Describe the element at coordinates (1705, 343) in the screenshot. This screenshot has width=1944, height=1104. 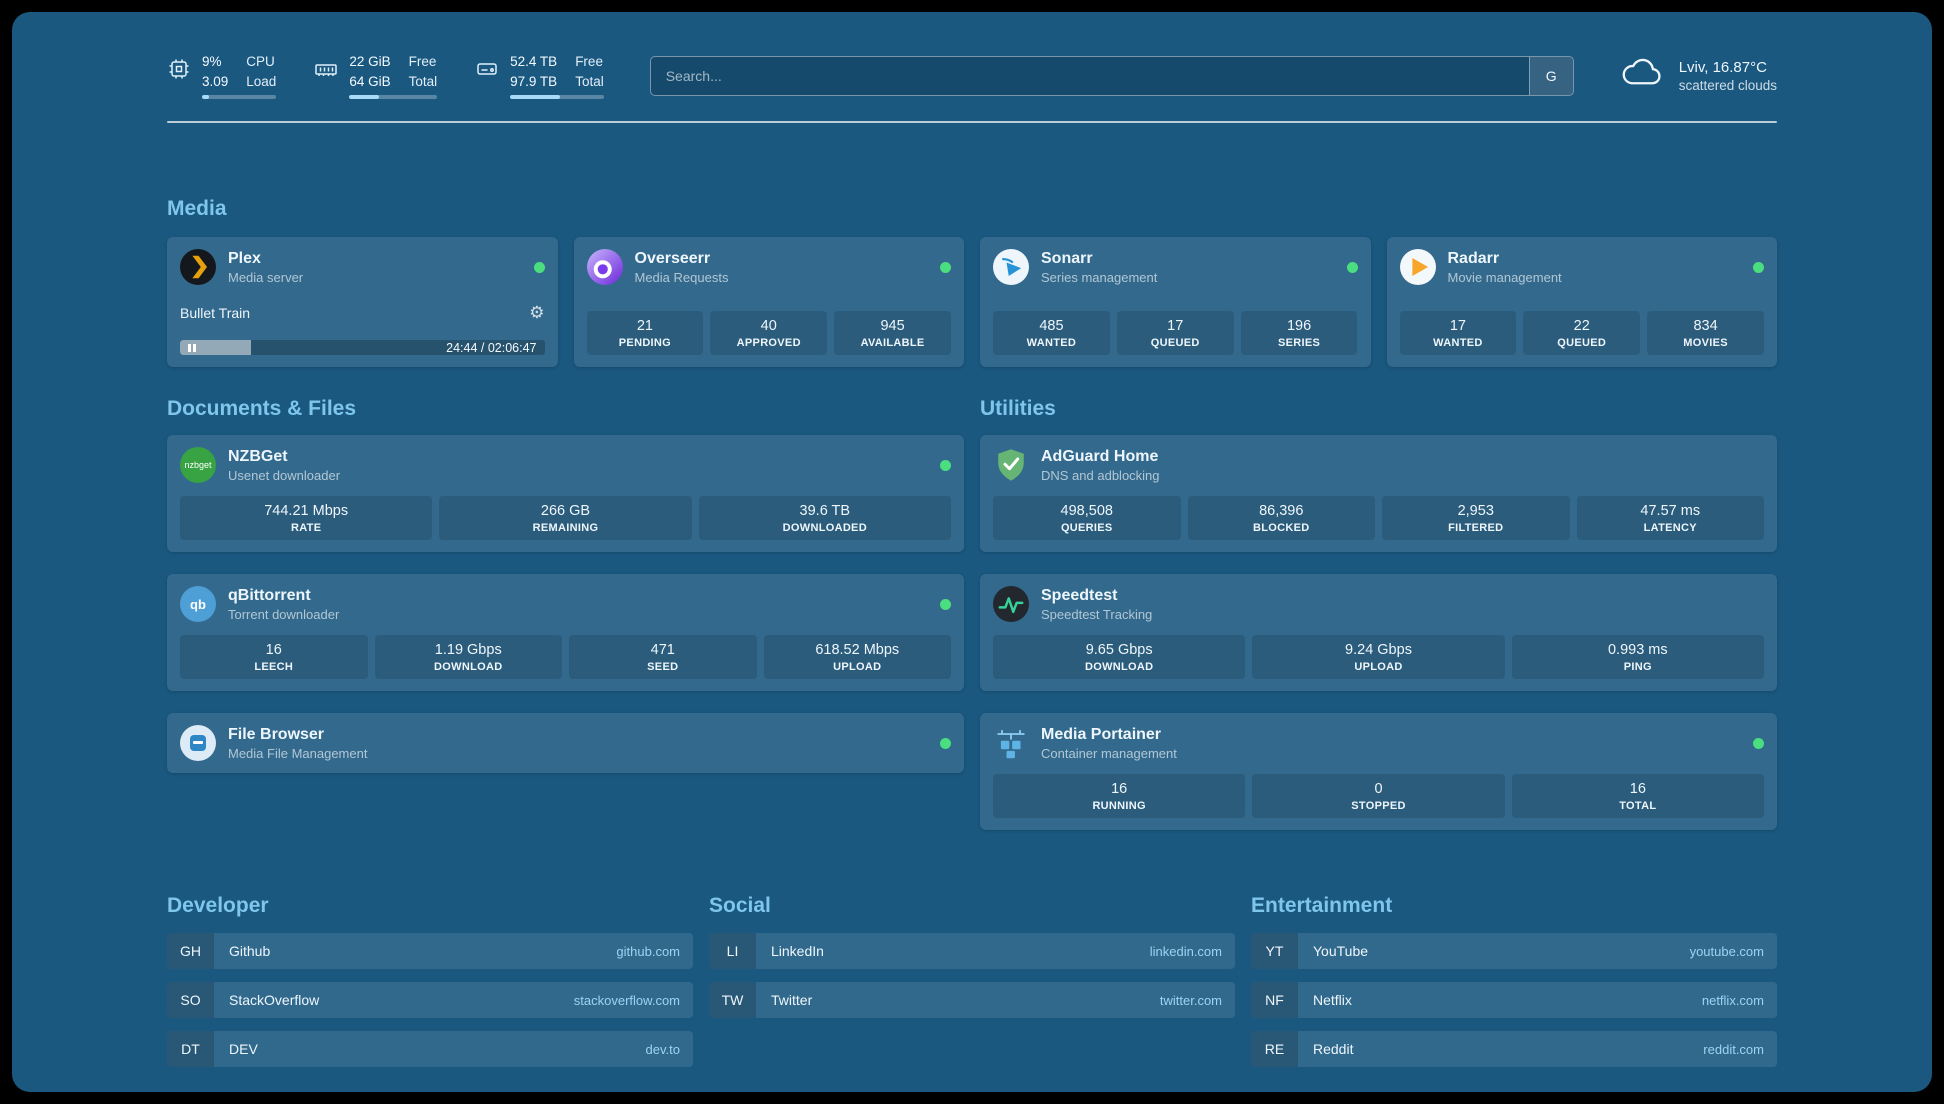
I see `stat-label: MOVIES` at that location.